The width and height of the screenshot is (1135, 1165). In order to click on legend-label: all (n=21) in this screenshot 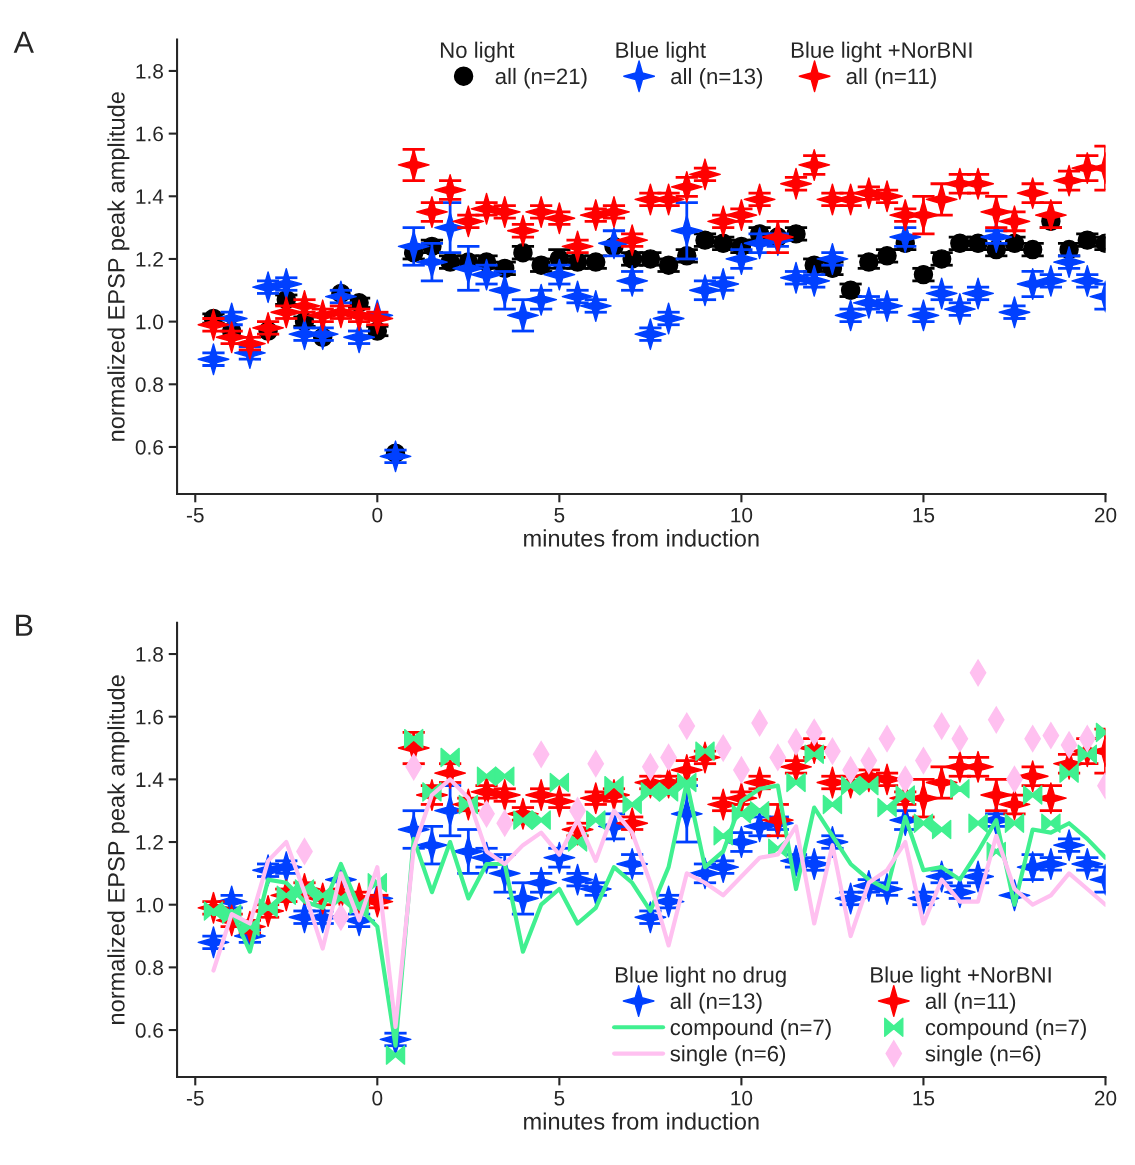, I will do `click(541, 78)`.